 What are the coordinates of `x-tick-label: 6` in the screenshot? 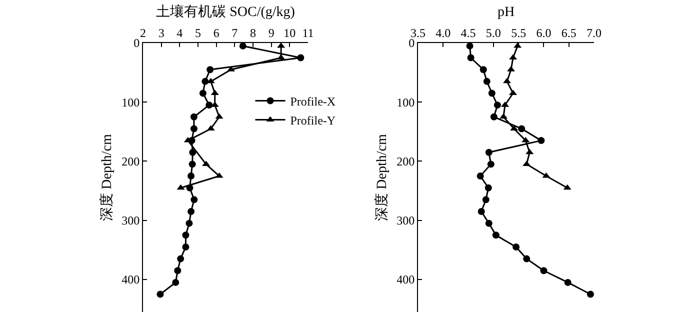 It's located at (216, 33).